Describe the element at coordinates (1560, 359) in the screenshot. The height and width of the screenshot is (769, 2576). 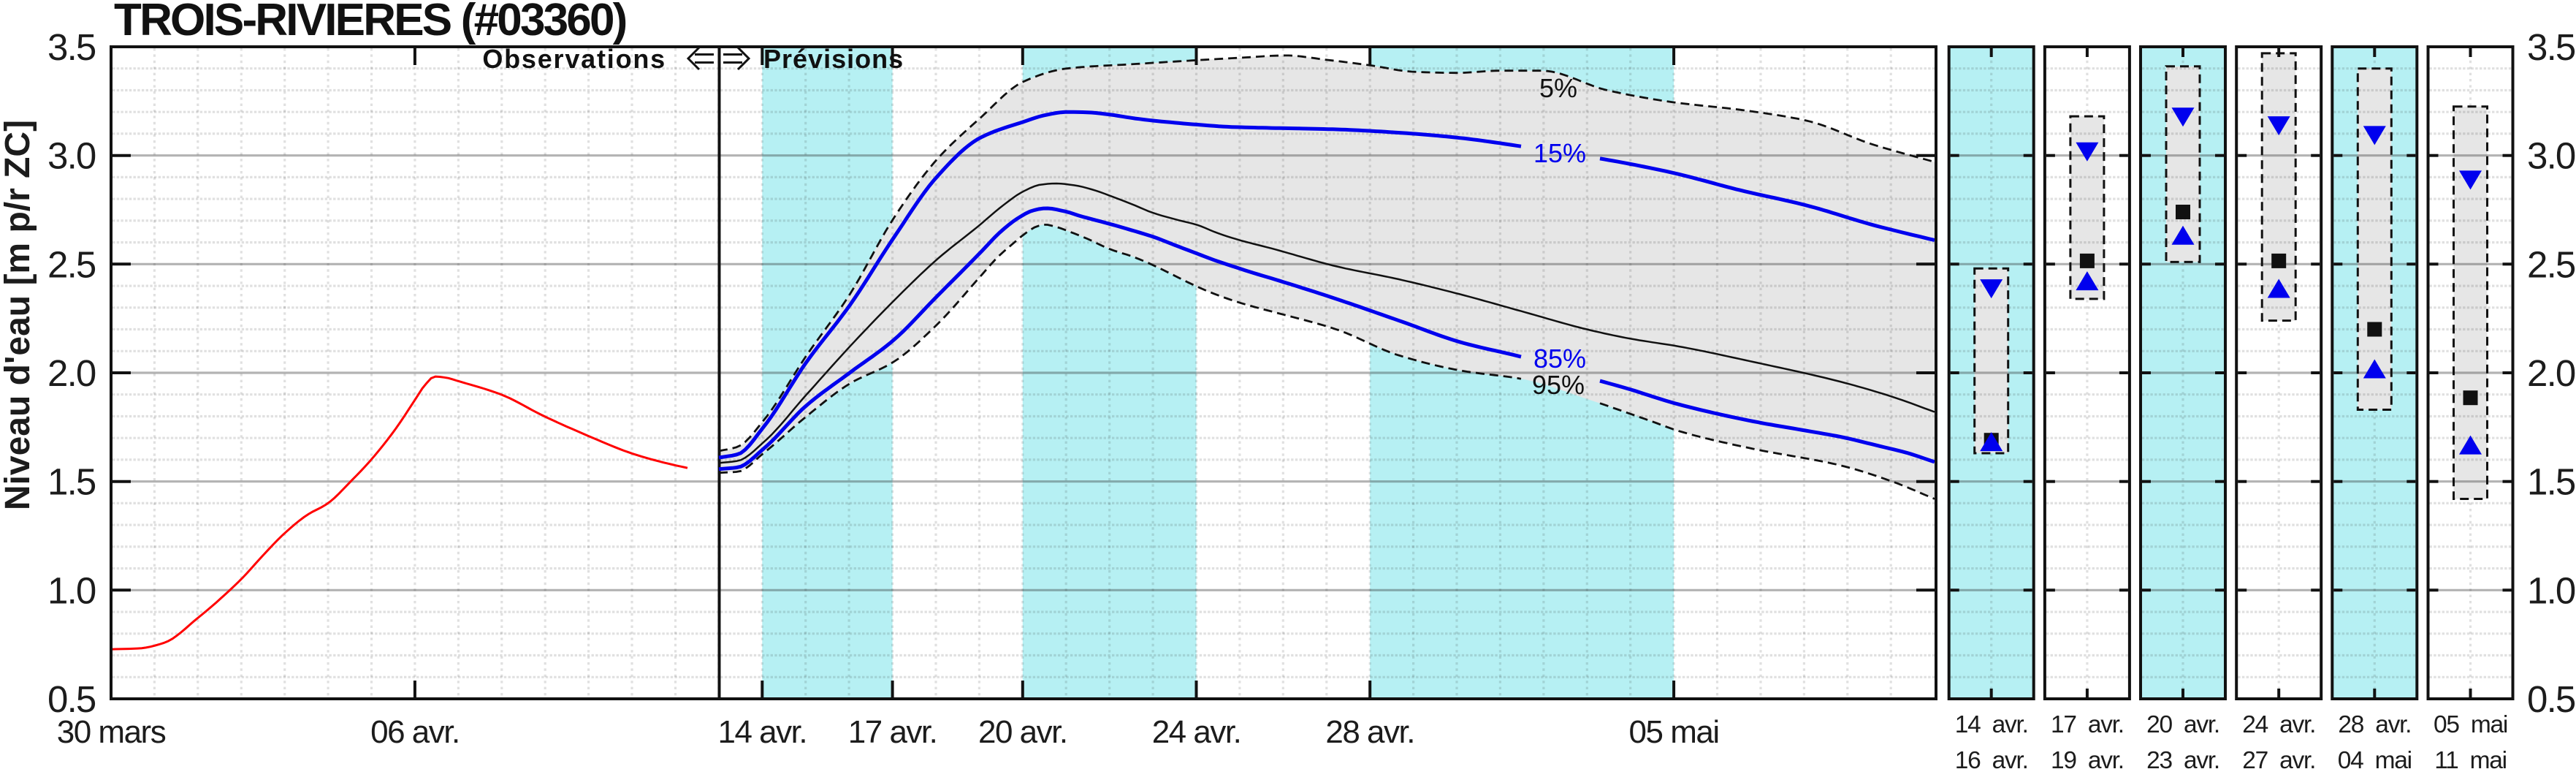
I see `svg-text: 85%` at that location.